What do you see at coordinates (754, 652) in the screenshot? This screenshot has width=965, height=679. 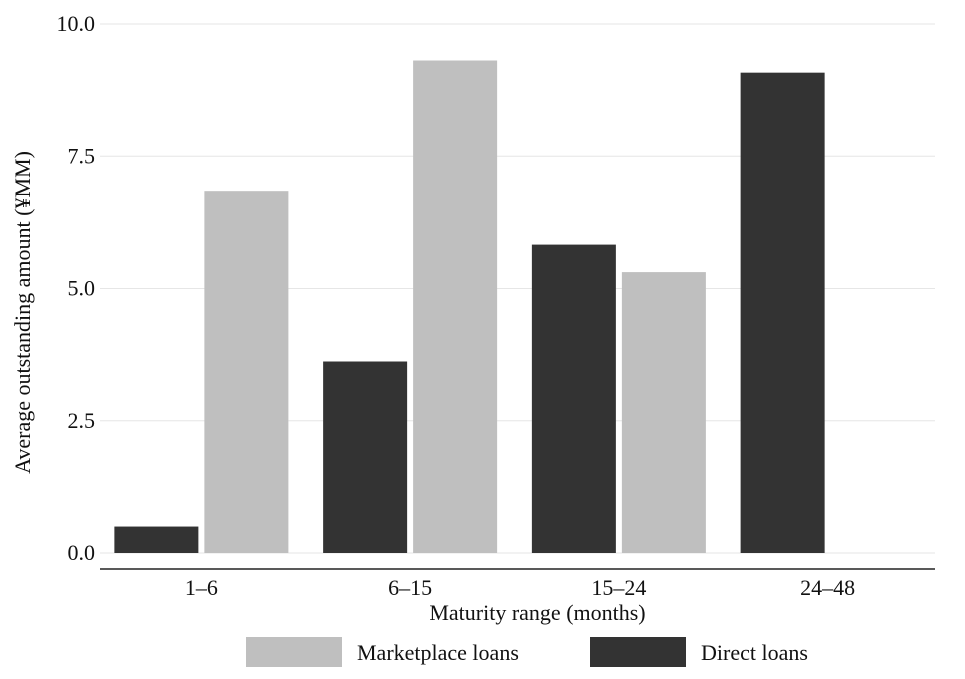 I see `legend-label: Direct loans` at bounding box center [754, 652].